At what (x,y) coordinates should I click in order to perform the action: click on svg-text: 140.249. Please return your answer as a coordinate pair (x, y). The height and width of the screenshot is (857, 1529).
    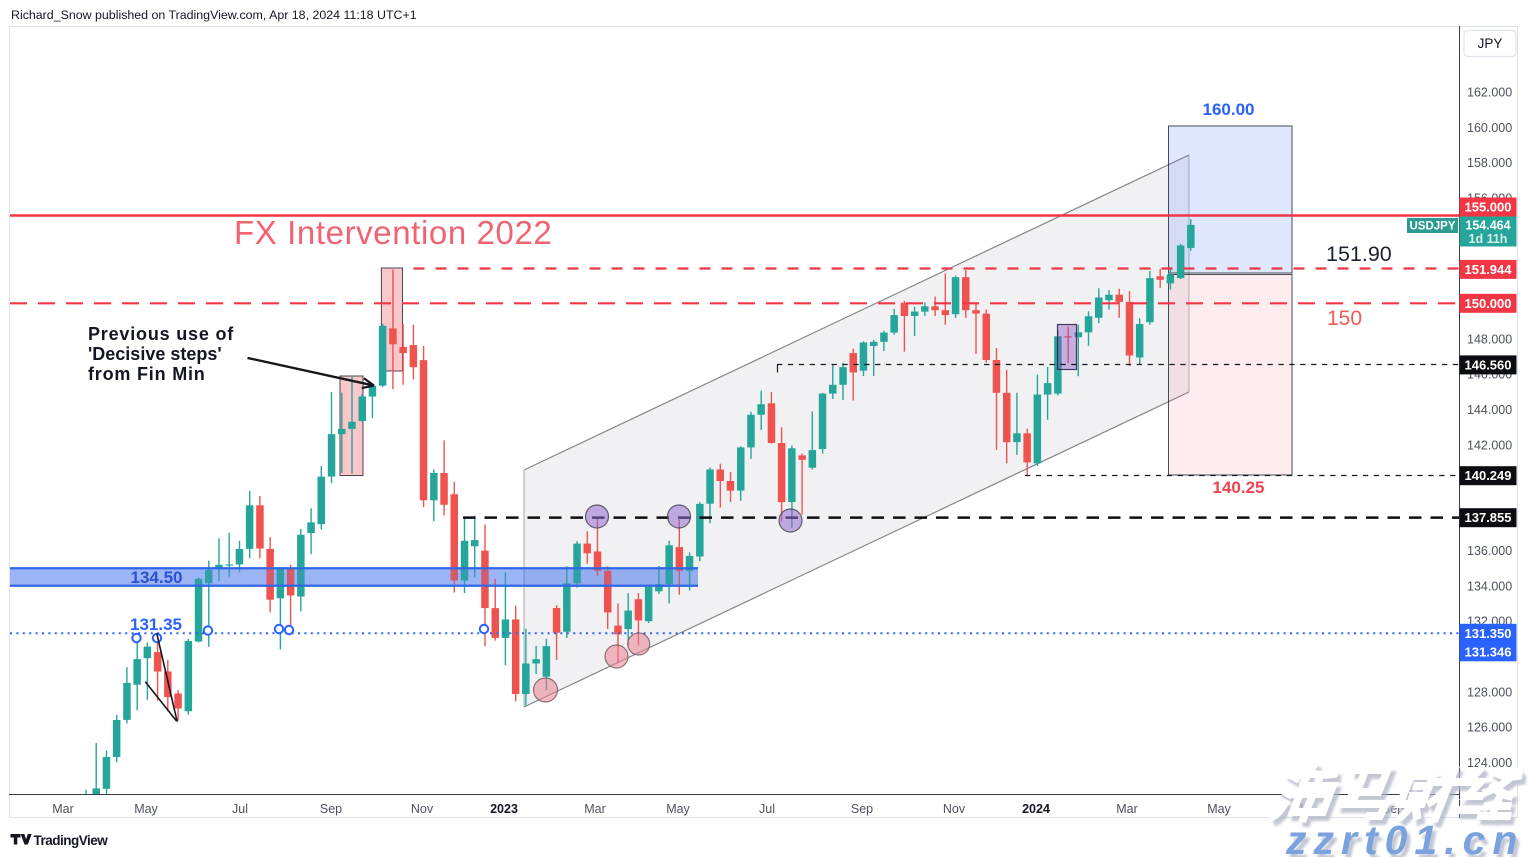
    Looking at the image, I should click on (1488, 475).